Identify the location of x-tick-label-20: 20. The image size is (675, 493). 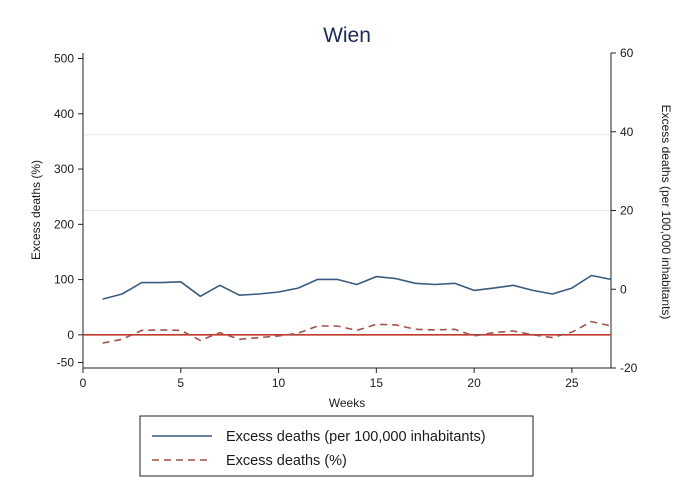
(474, 383).